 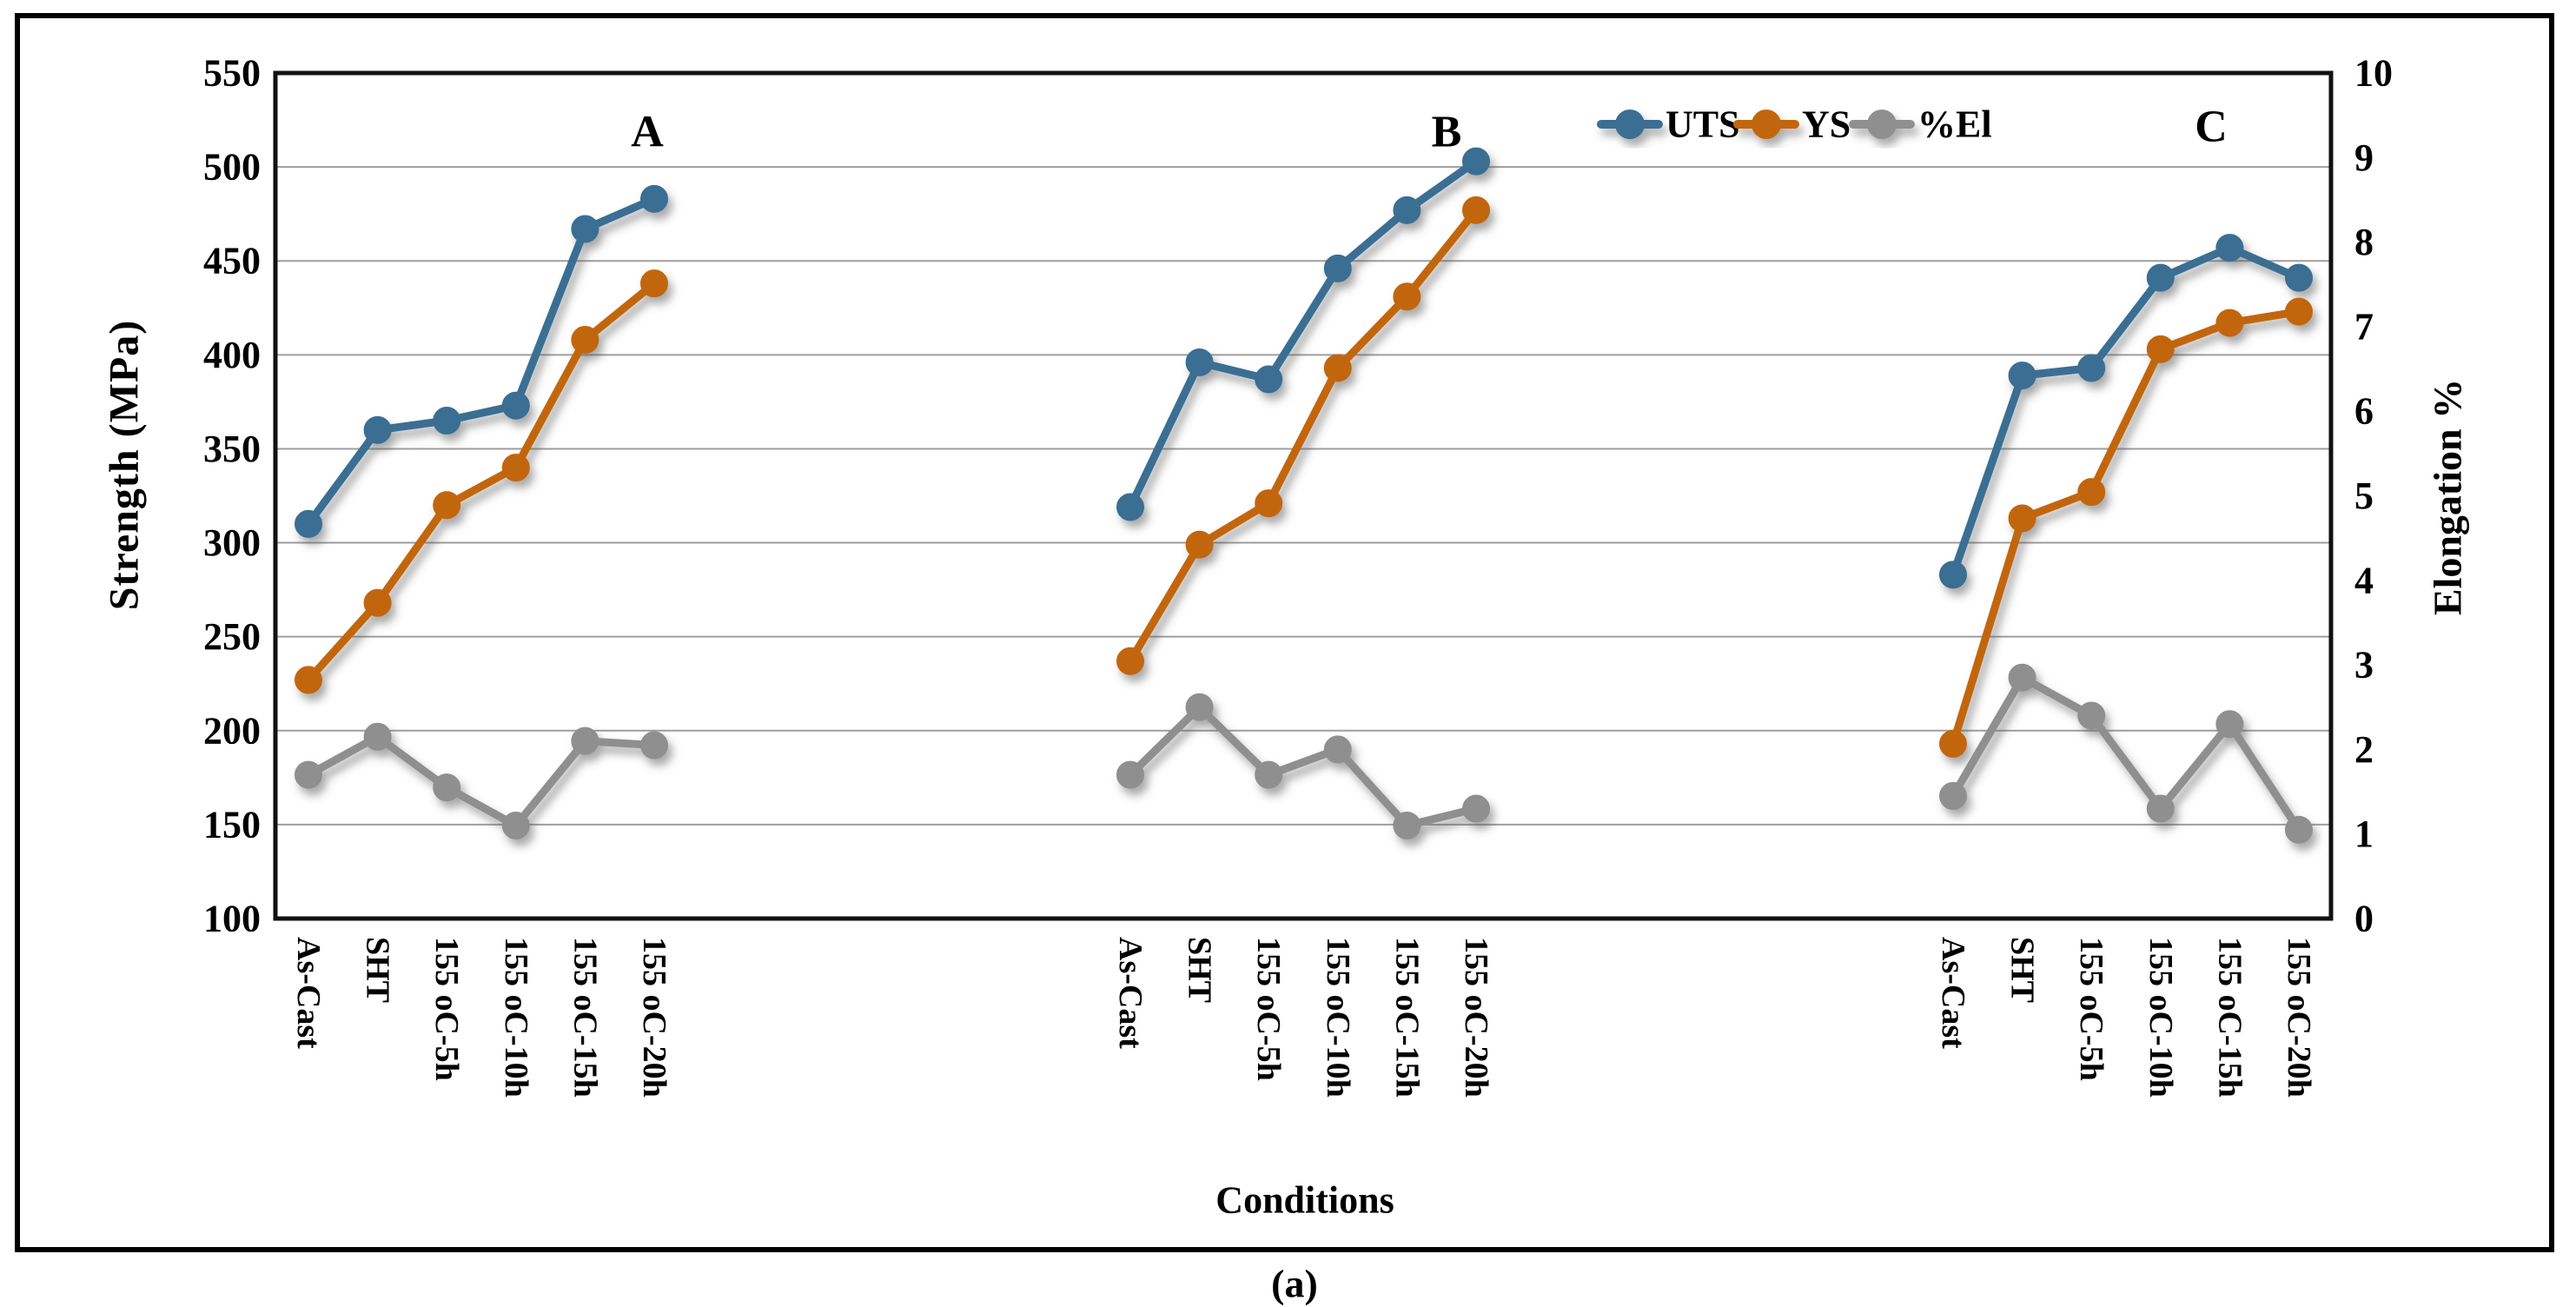 What do you see at coordinates (1294, 1283) in the screenshot?
I see `figure-caption: (a)` at bounding box center [1294, 1283].